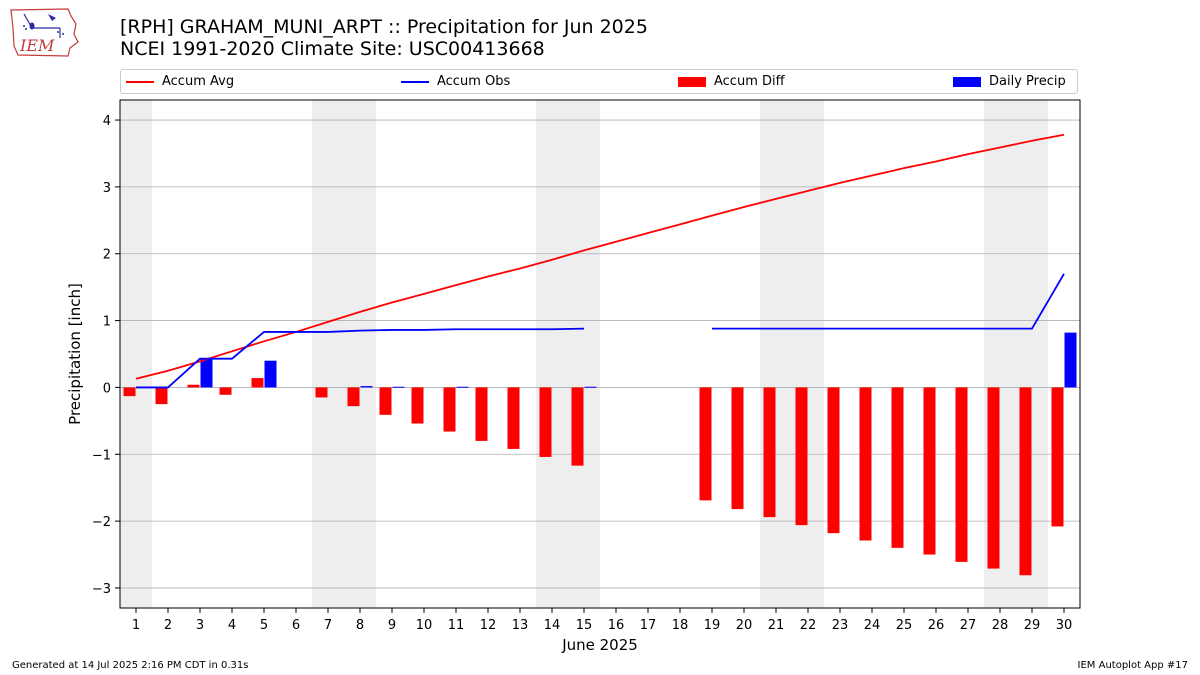 This screenshot has height=675, width=1200. Describe the element at coordinates (107, 188) in the screenshot. I see `ytick-label: 3` at that location.